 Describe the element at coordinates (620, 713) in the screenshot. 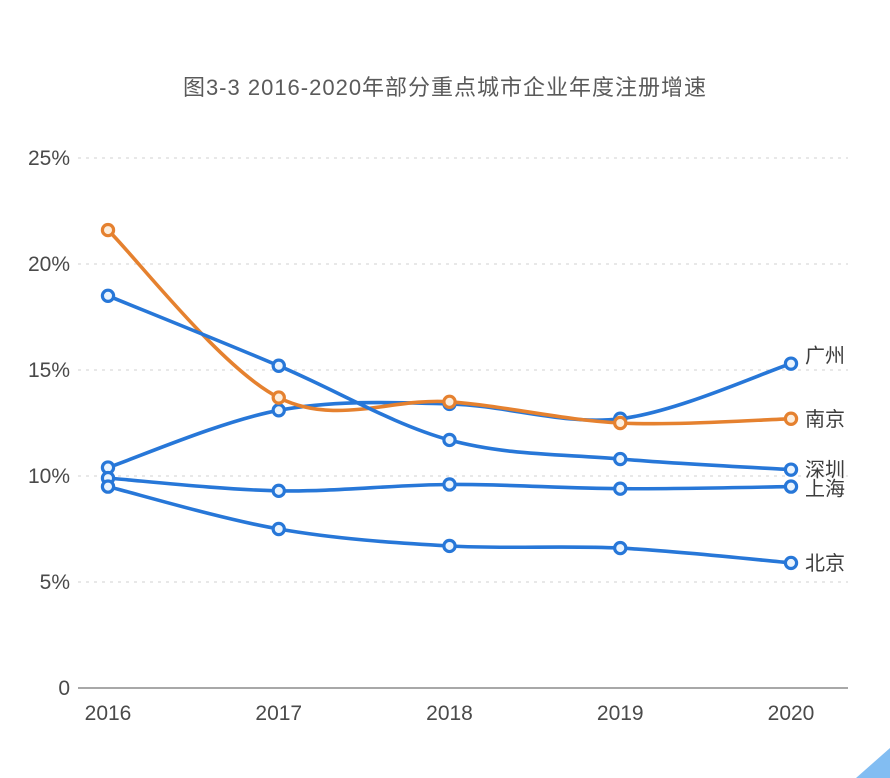

I see `x-tick-label-2019: 2019` at that location.